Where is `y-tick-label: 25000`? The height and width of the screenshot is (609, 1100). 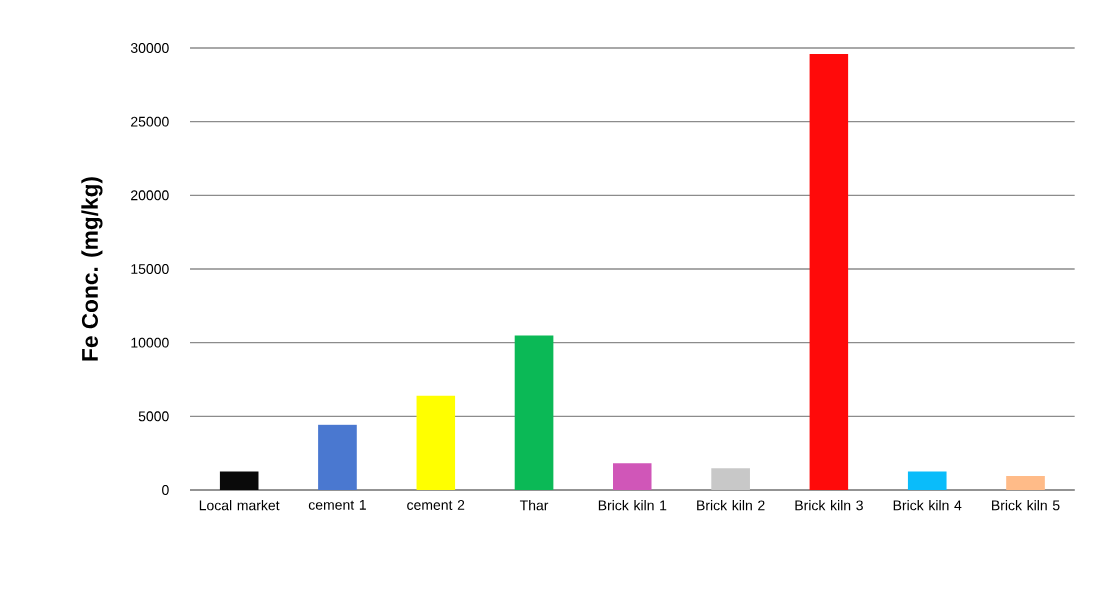
y-tick-label: 25000 is located at coordinates (150, 121).